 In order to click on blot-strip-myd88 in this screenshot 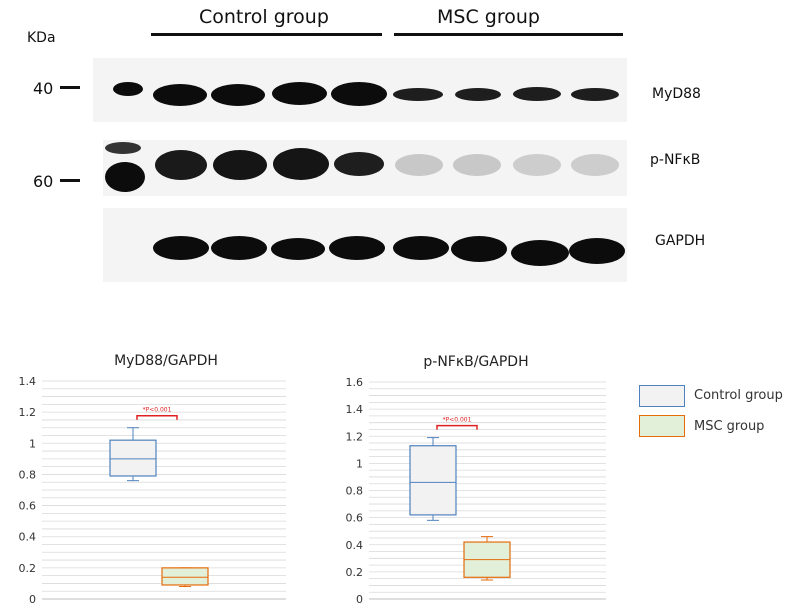, I will do `click(360, 90)`.